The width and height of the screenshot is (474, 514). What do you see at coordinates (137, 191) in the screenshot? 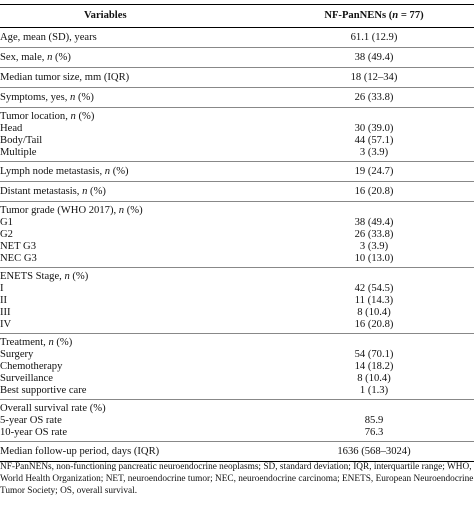
I see `row-label: Distant metastasis, n (%)` at bounding box center [137, 191].